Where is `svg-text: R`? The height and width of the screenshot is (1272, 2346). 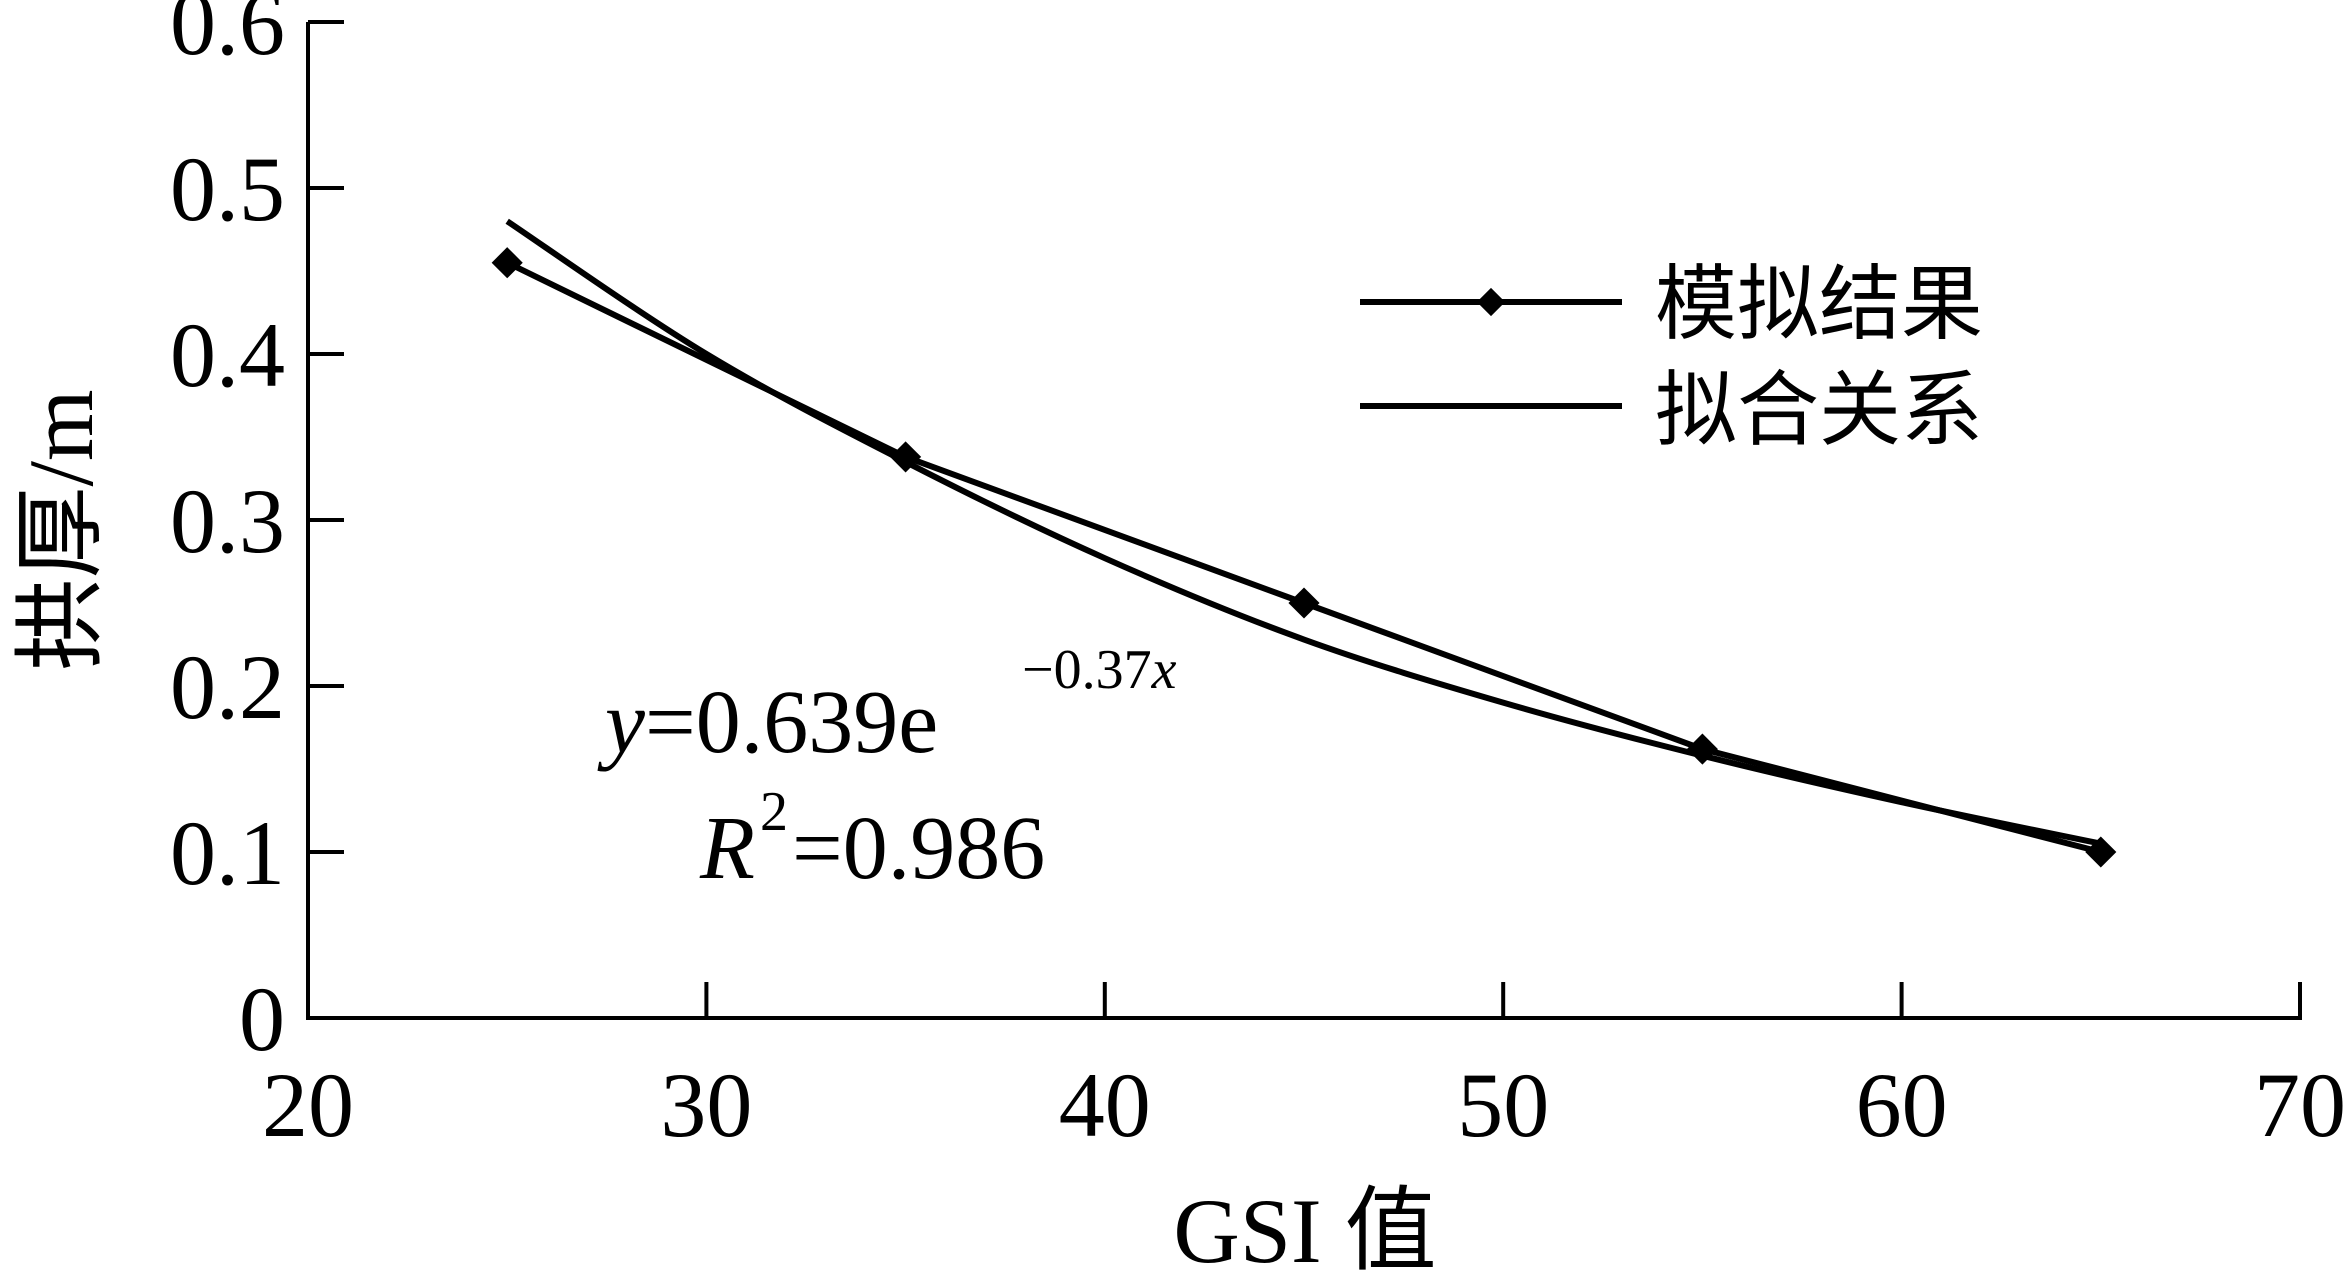 svg-text: R is located at coordinates (727, 848).